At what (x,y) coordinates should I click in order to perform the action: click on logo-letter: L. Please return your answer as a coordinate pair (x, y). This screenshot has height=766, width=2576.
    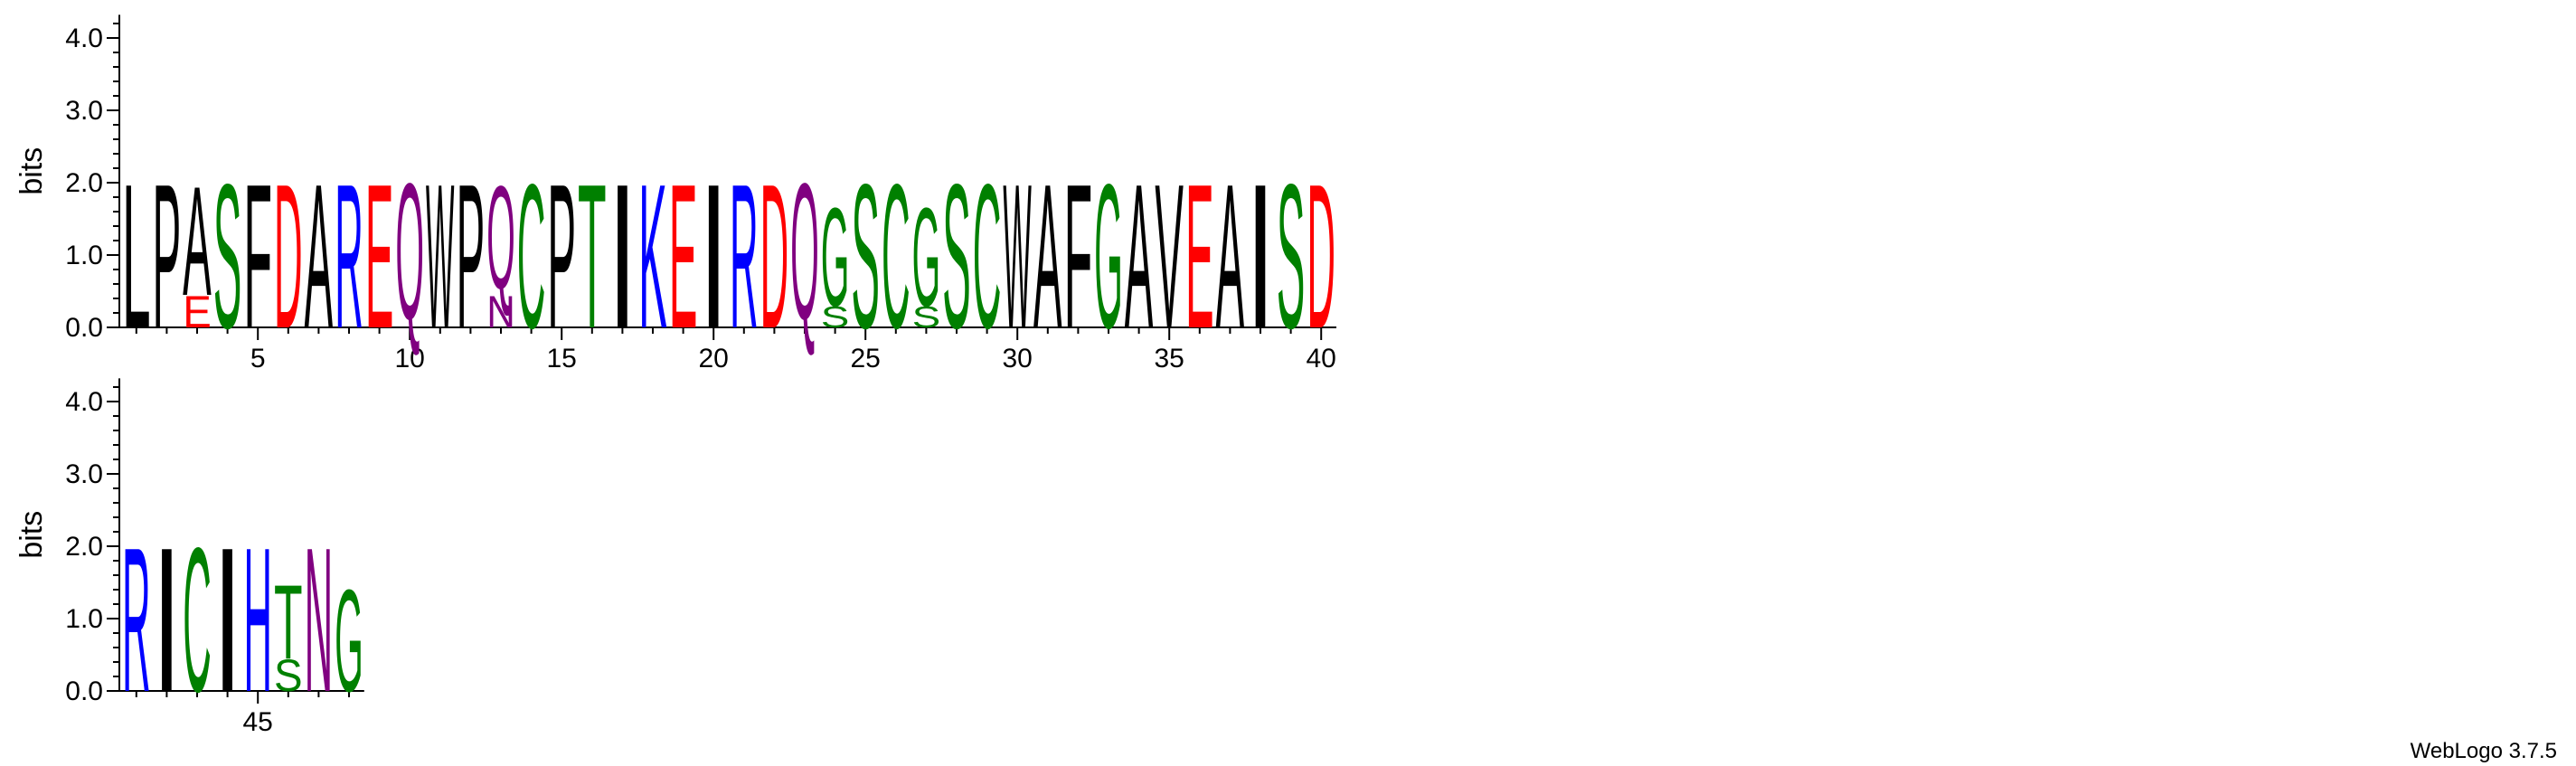
    Looking at the image, I should click on (136, 258).